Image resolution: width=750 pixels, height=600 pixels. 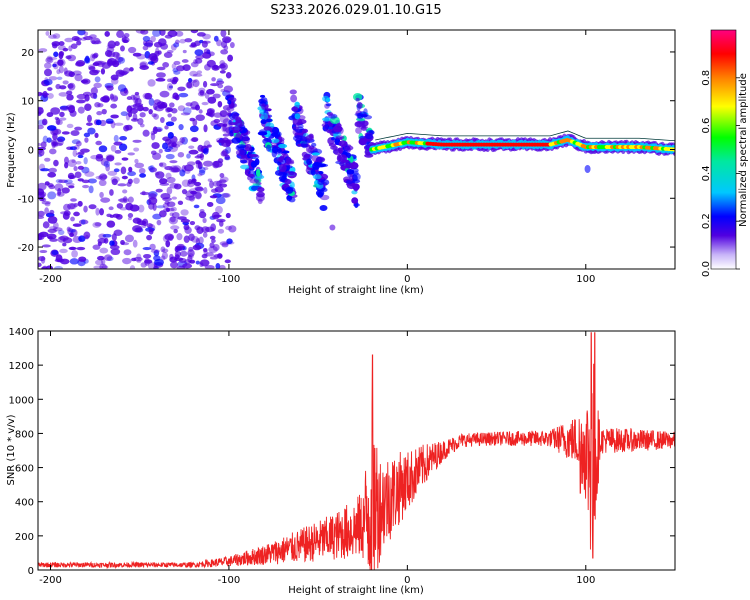 I want to click on x-tick-label: 0, so click(x=407, y=580).